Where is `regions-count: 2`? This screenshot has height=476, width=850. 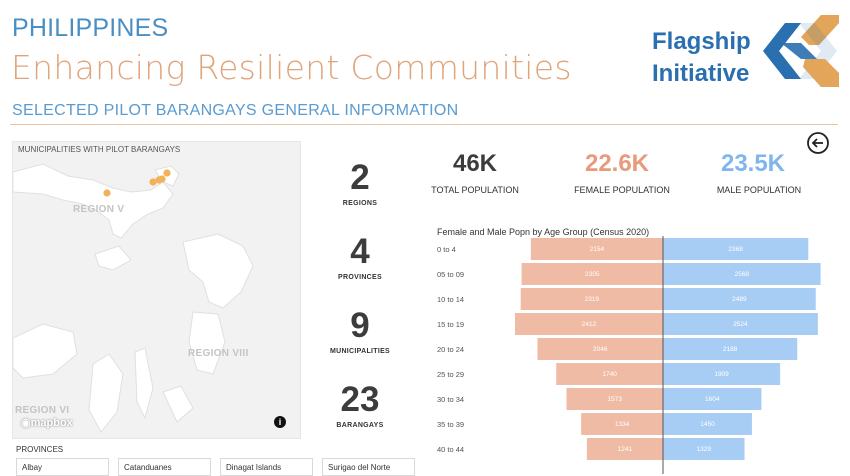
regions-count: 2 is located at coordinates (360, 177).